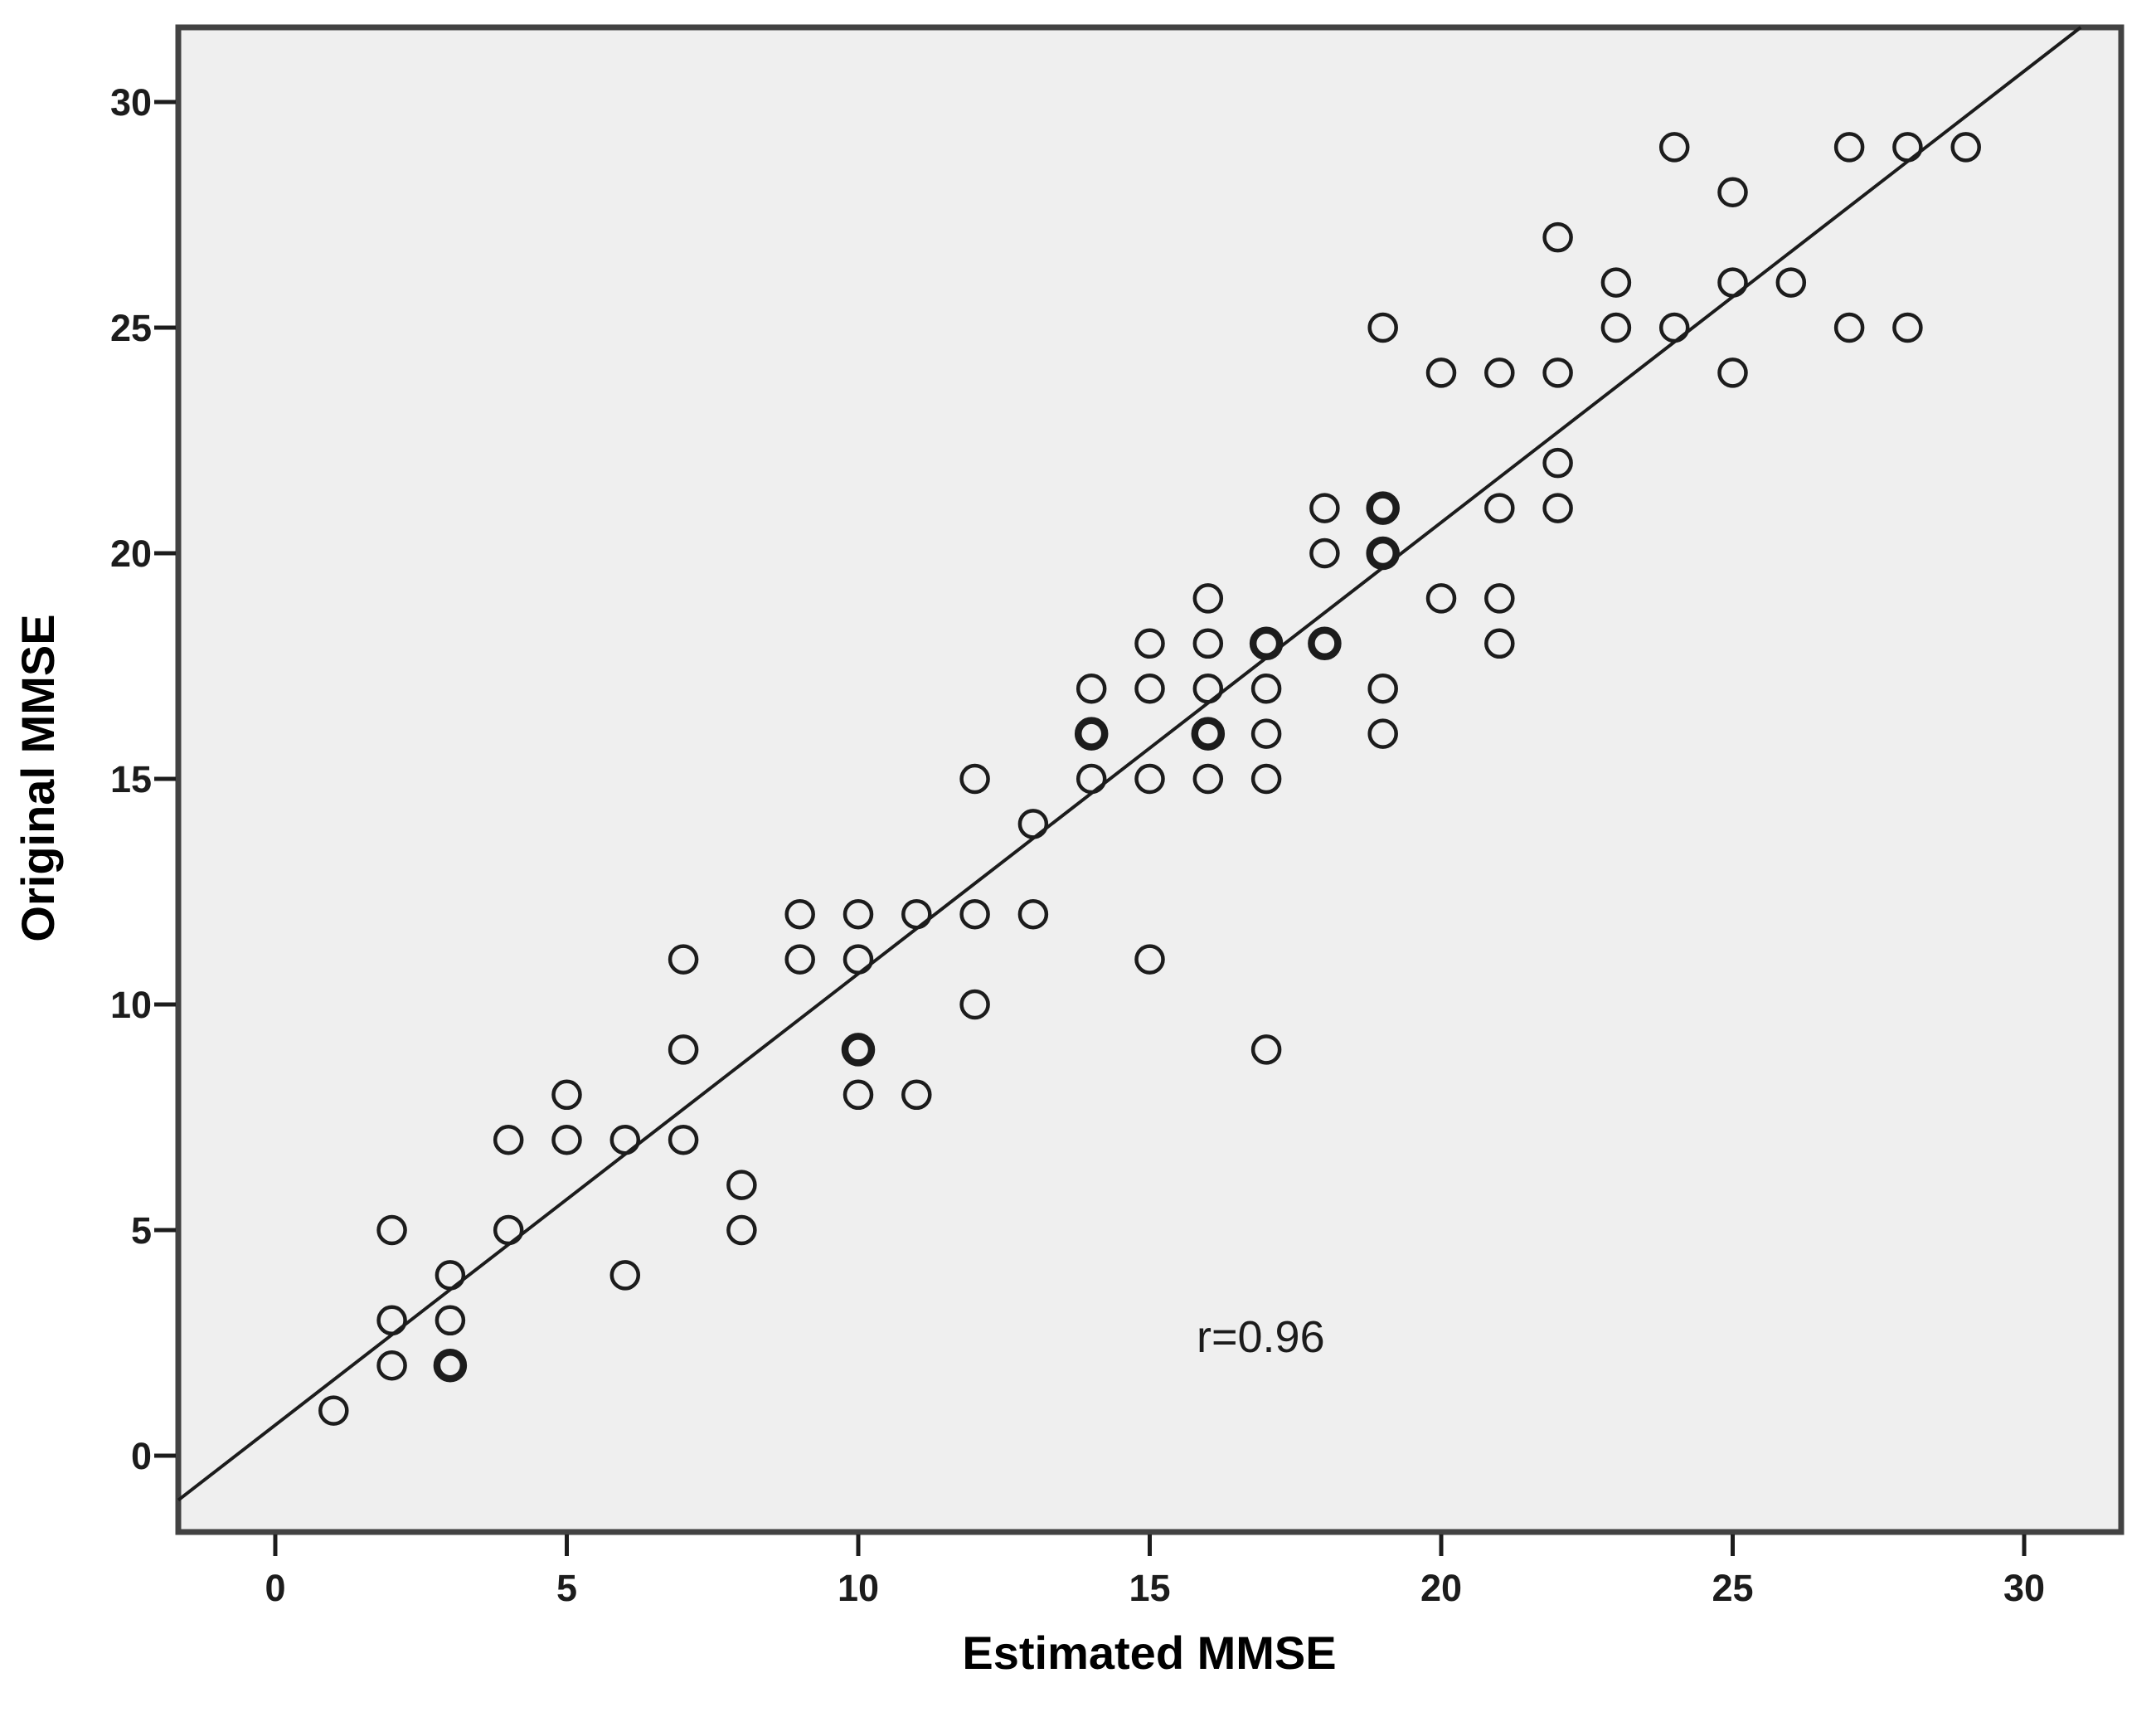 This screenshot has height=1712, width=2156. What do you see at coordinates (131, 102) in the screenshot?
I see `y-tick-label: 30` at bounding box center [131, 102].